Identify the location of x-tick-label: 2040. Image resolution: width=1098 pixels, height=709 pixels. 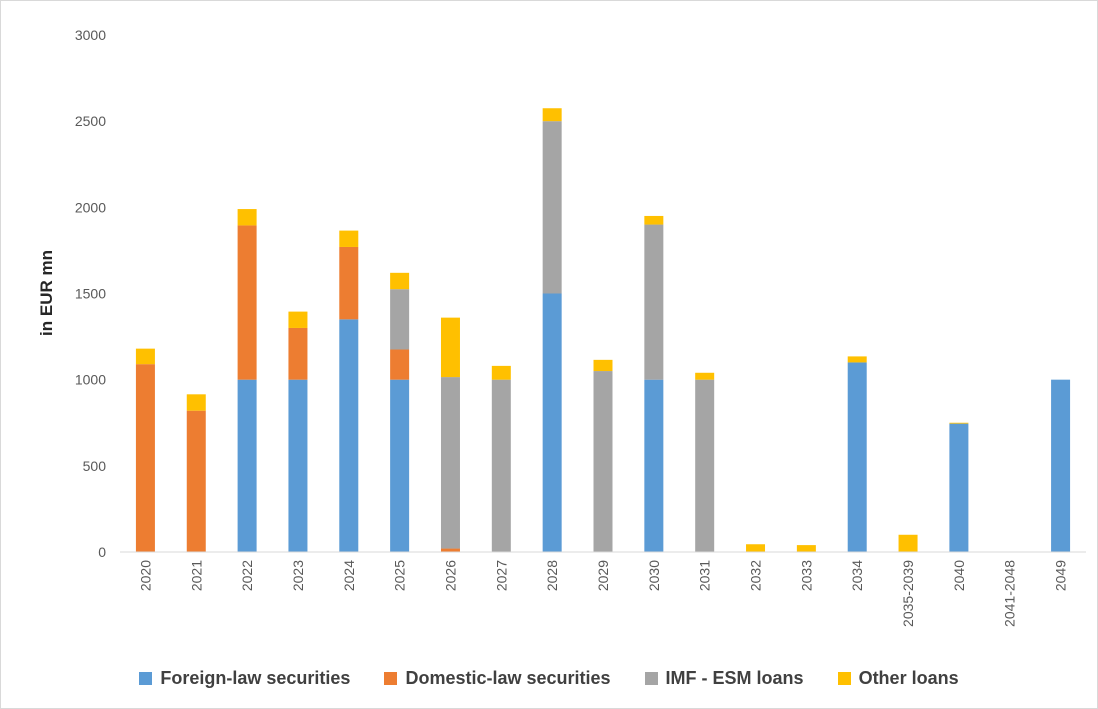
(959, 575).